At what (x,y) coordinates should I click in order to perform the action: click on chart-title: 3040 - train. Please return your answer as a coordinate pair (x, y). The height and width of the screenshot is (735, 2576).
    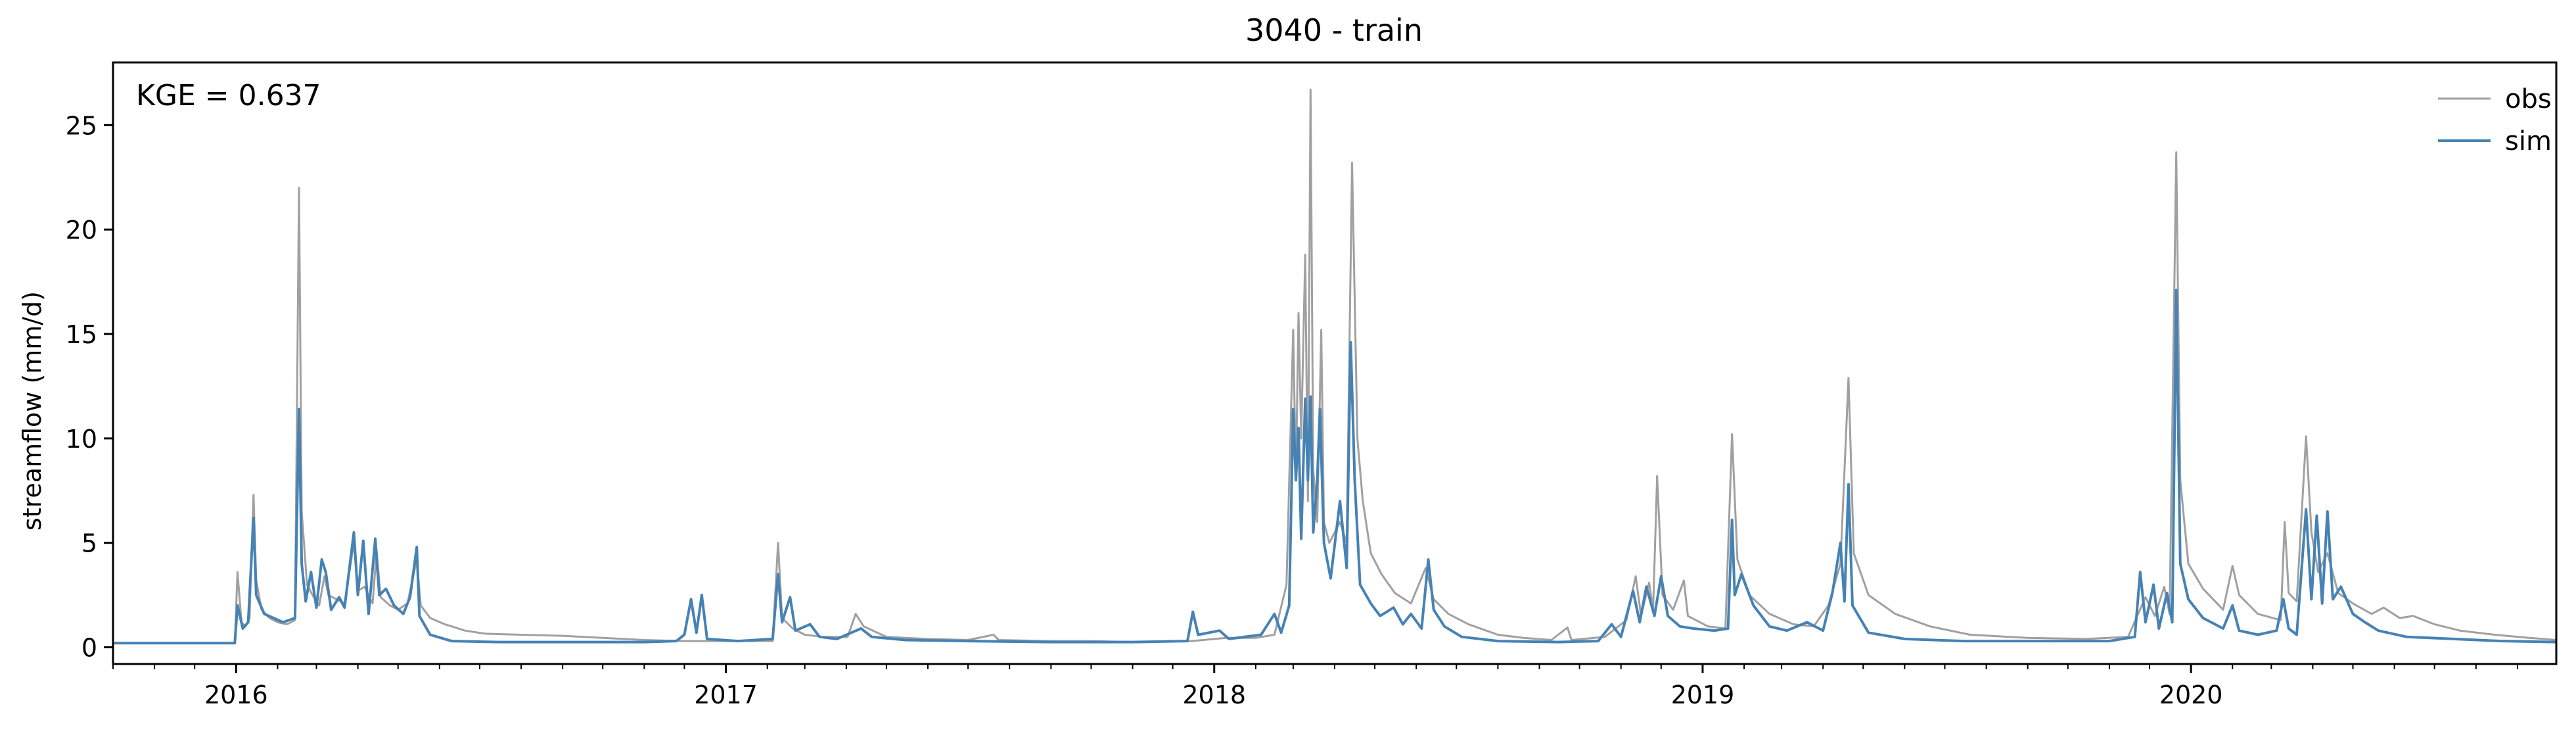
    Looking at the image, I should click on (1334, 30).